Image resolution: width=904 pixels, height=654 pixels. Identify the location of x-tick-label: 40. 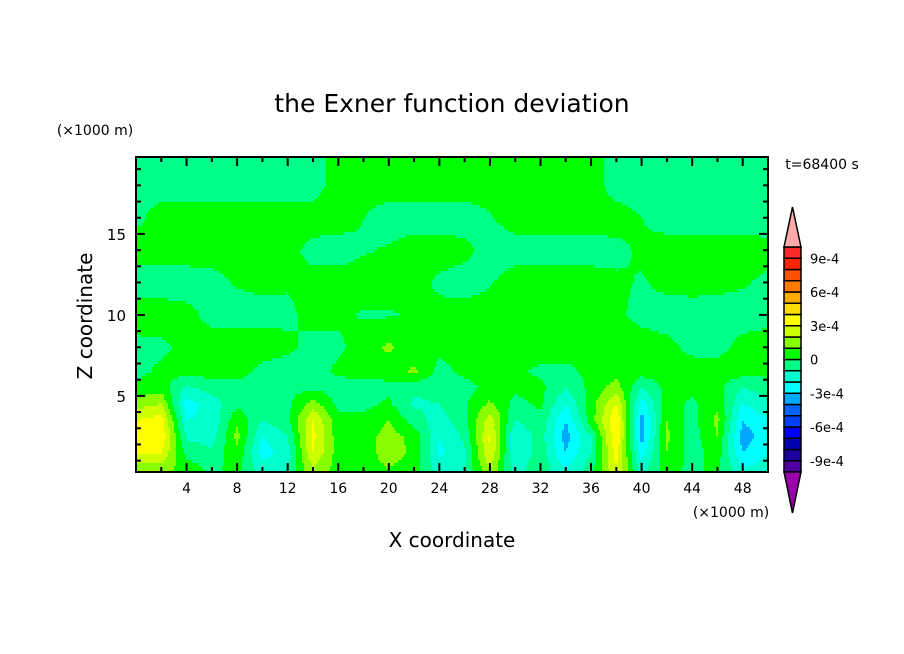
(642, 489).